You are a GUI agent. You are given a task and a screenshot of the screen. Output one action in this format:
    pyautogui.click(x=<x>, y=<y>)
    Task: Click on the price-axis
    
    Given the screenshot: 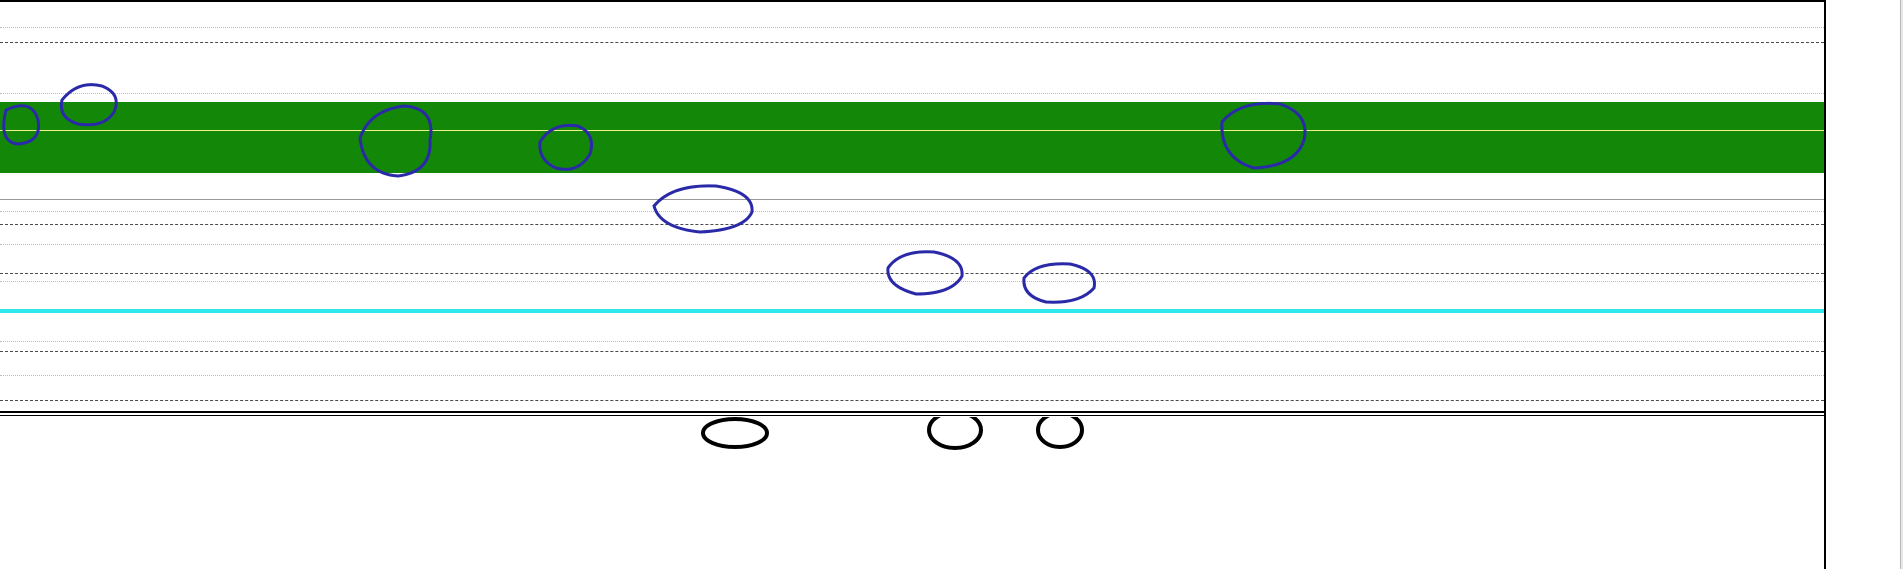 What is the action you would take?
    pyautogui.click(x=1863, y=284)
    